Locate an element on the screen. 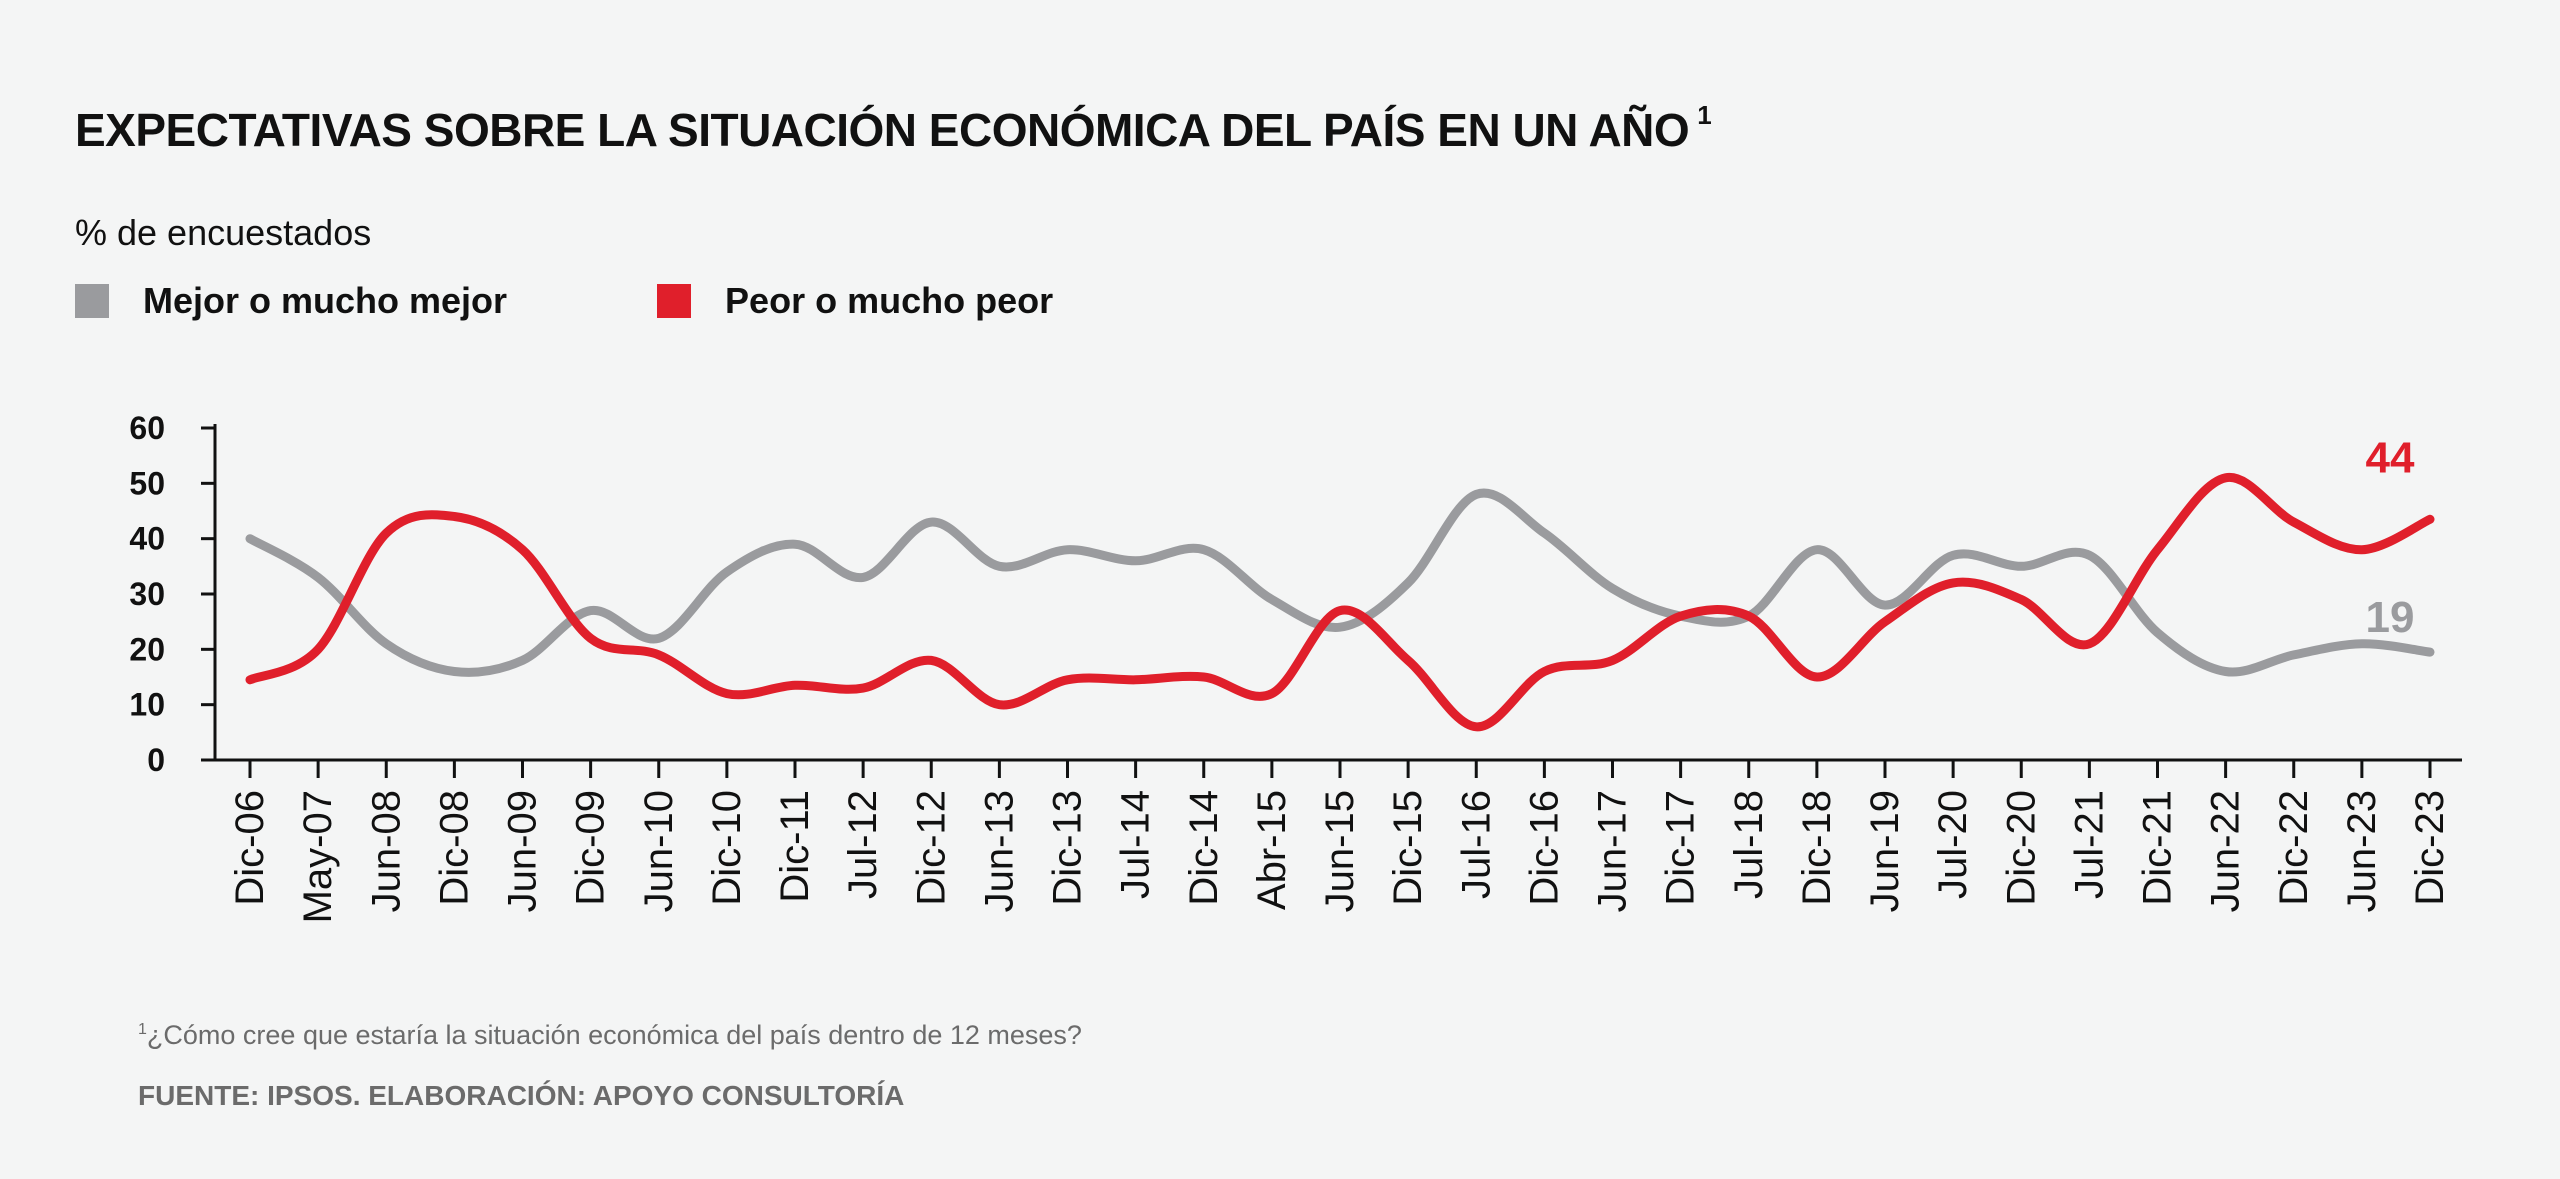  x-tick-label: Dic-10 is located at coordinates (727, 848).